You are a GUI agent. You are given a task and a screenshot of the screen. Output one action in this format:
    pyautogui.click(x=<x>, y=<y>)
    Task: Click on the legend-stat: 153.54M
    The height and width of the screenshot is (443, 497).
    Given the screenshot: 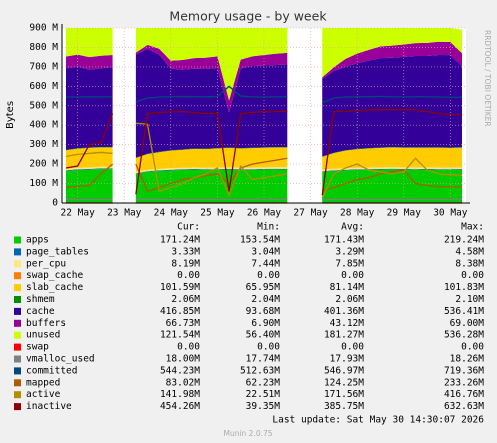 What is the action you would take?
    pyautogui.click(x=260, y=240)
    